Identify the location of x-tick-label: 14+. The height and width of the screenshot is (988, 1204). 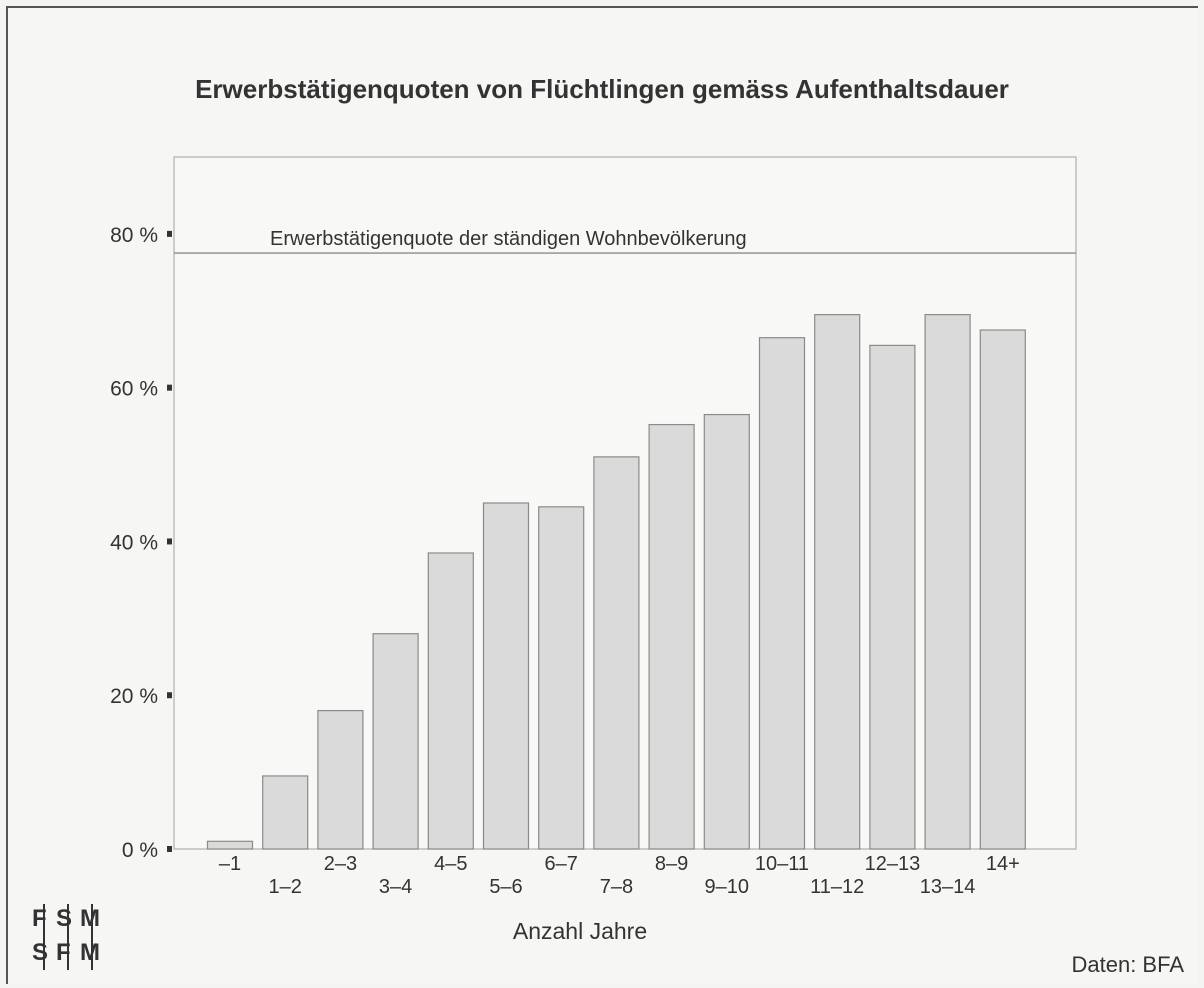
(1003, 864).